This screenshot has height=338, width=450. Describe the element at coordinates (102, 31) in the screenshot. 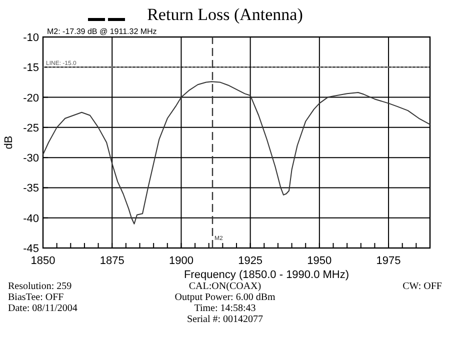

I see `text: M2: -17.39 dB @ 1911.32 MHz` at that location.